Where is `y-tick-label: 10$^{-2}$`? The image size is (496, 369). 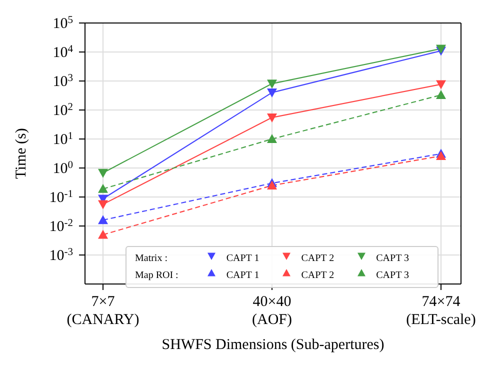 y-tick-label: 10$^{-2}$ is located at coordinates (61, 226).